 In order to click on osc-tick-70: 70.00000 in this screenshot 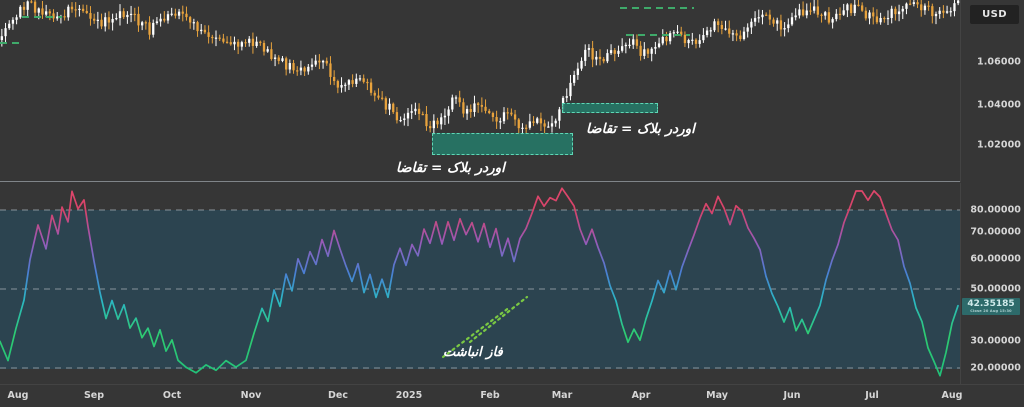, I will do `click(995, 232)`.